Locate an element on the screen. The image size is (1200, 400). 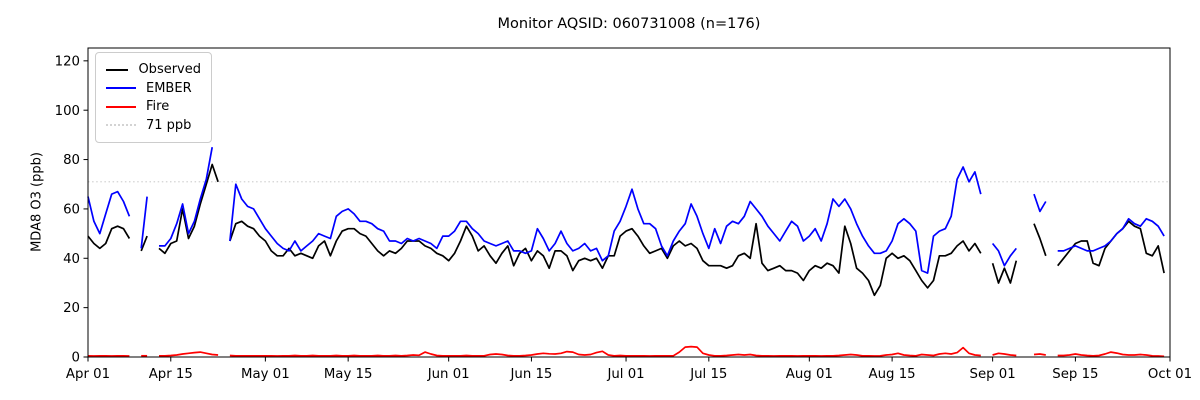
legend-line-observed is located at coordinates (117, 69).